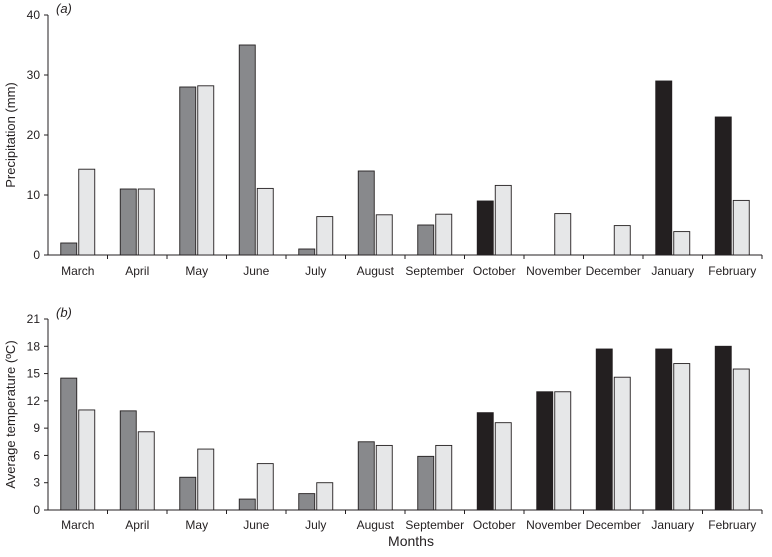 This screenshot has height=557, width=772. I want to click on panel-a-category-label: November, so click(553, 271).